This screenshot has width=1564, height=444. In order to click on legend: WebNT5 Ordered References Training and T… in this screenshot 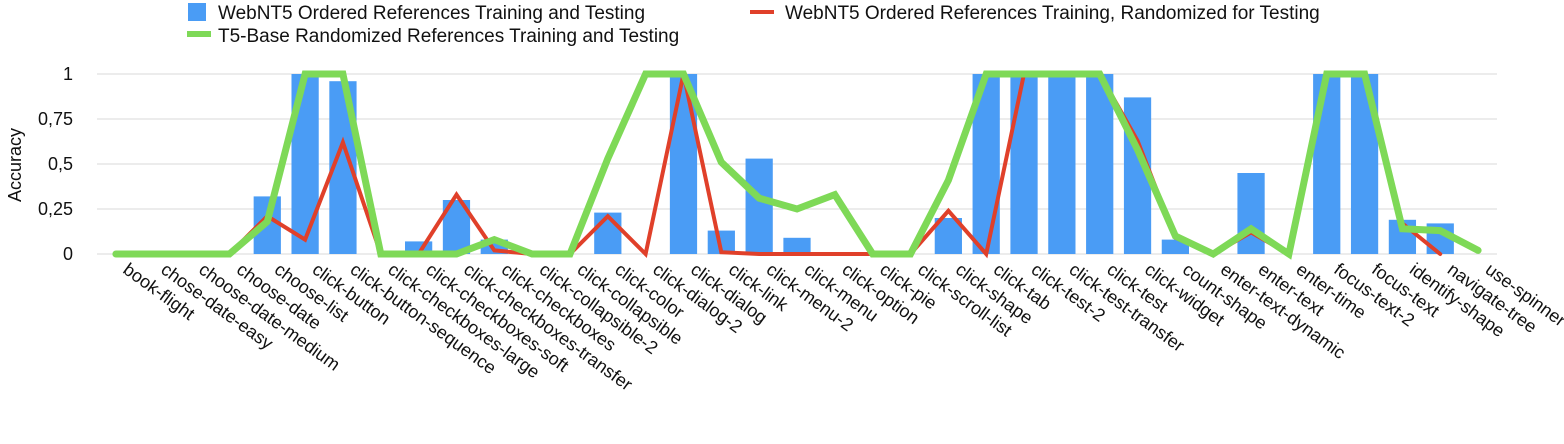, I will do `click(753, 25)`.